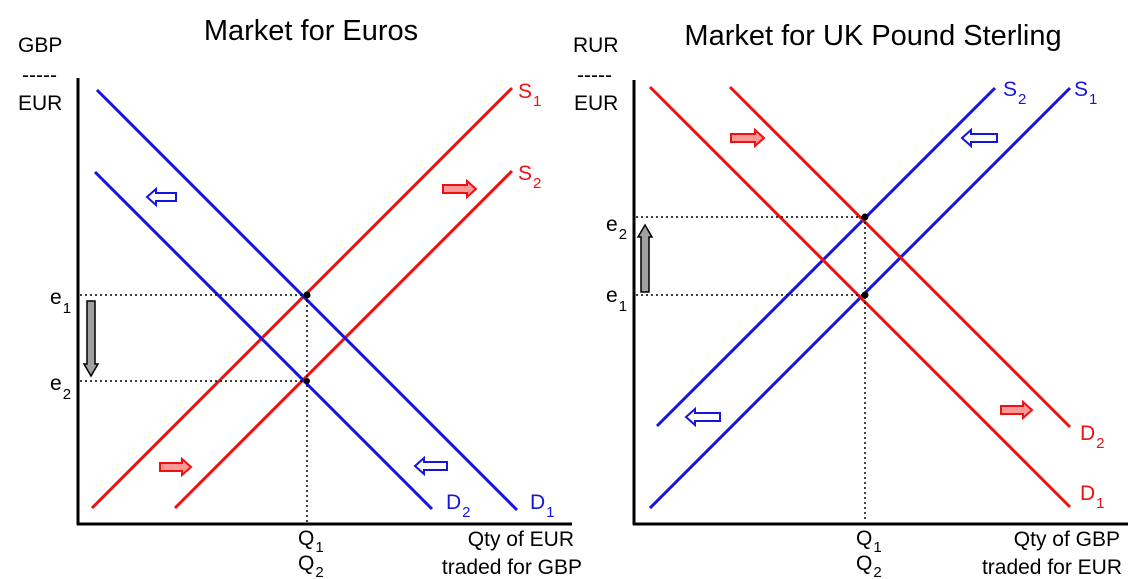  Describe the element at coordinates (60, 301) in the screenshot. I see `tick-e1-euros: e1` at that location.